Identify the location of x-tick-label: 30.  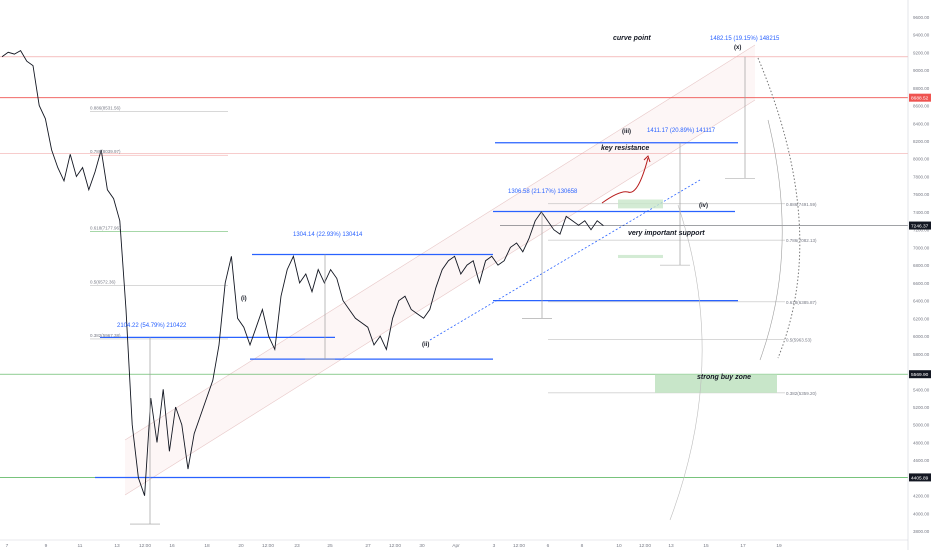
(422, 546).